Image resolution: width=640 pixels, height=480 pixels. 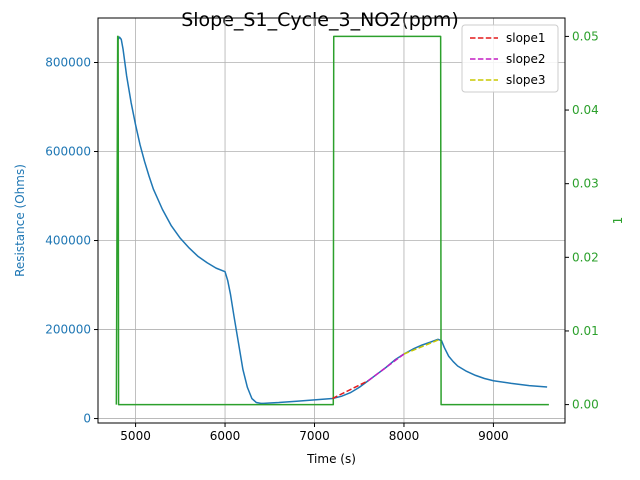 I want to click on legend-label-slope3: slope3, so click(x=526, y=80).